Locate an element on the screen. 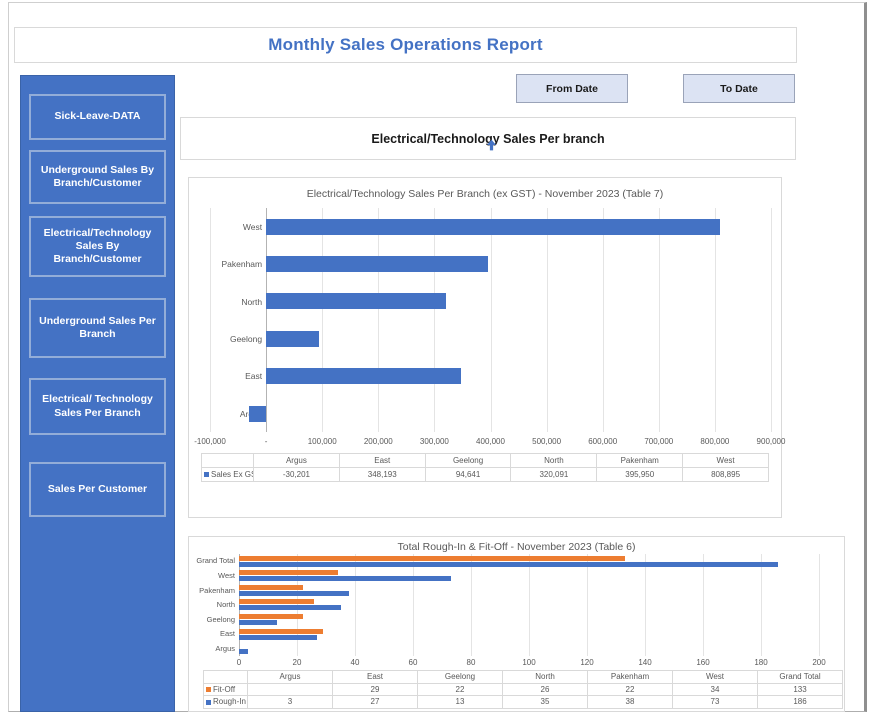 The height and width of the screenshot is (715, 875). sidebar-item-sick-leave-data: Sick-Leave-DATA is located at coordinates (97, 117).